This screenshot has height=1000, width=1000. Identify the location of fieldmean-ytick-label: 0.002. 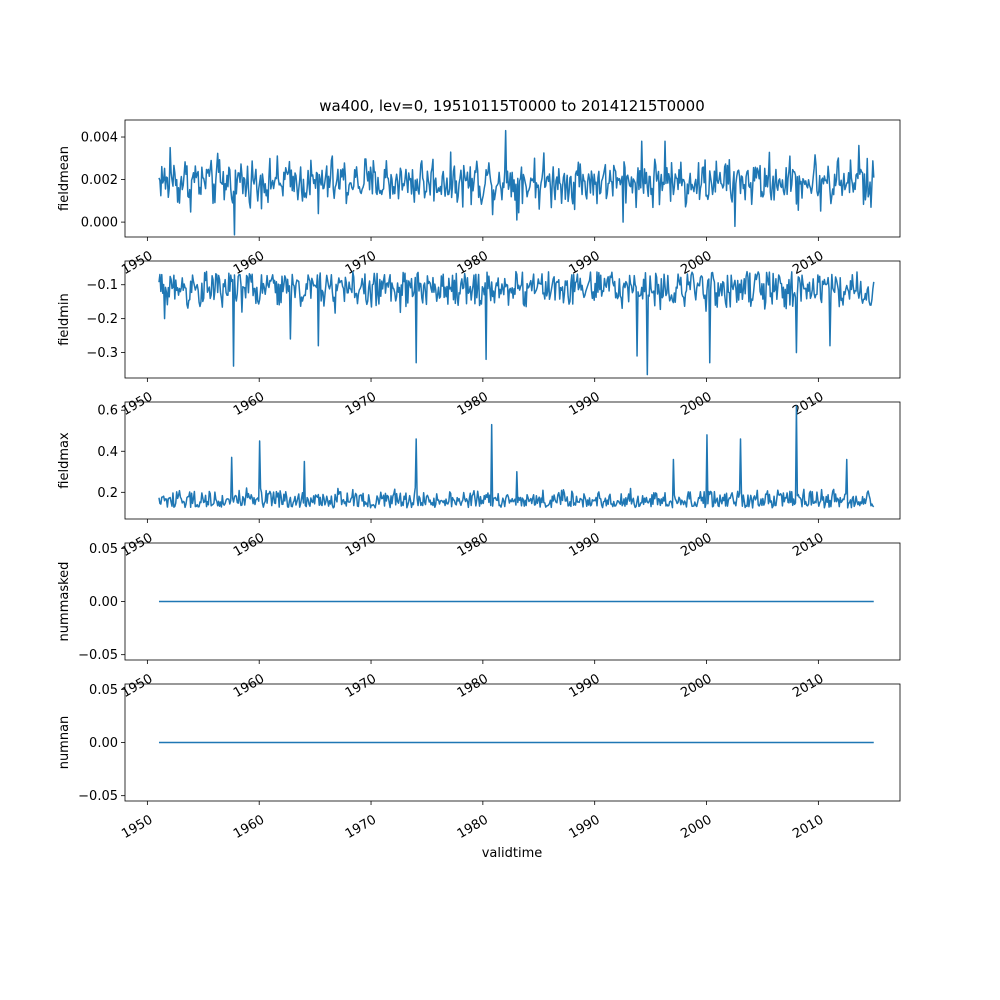
(99, 180).